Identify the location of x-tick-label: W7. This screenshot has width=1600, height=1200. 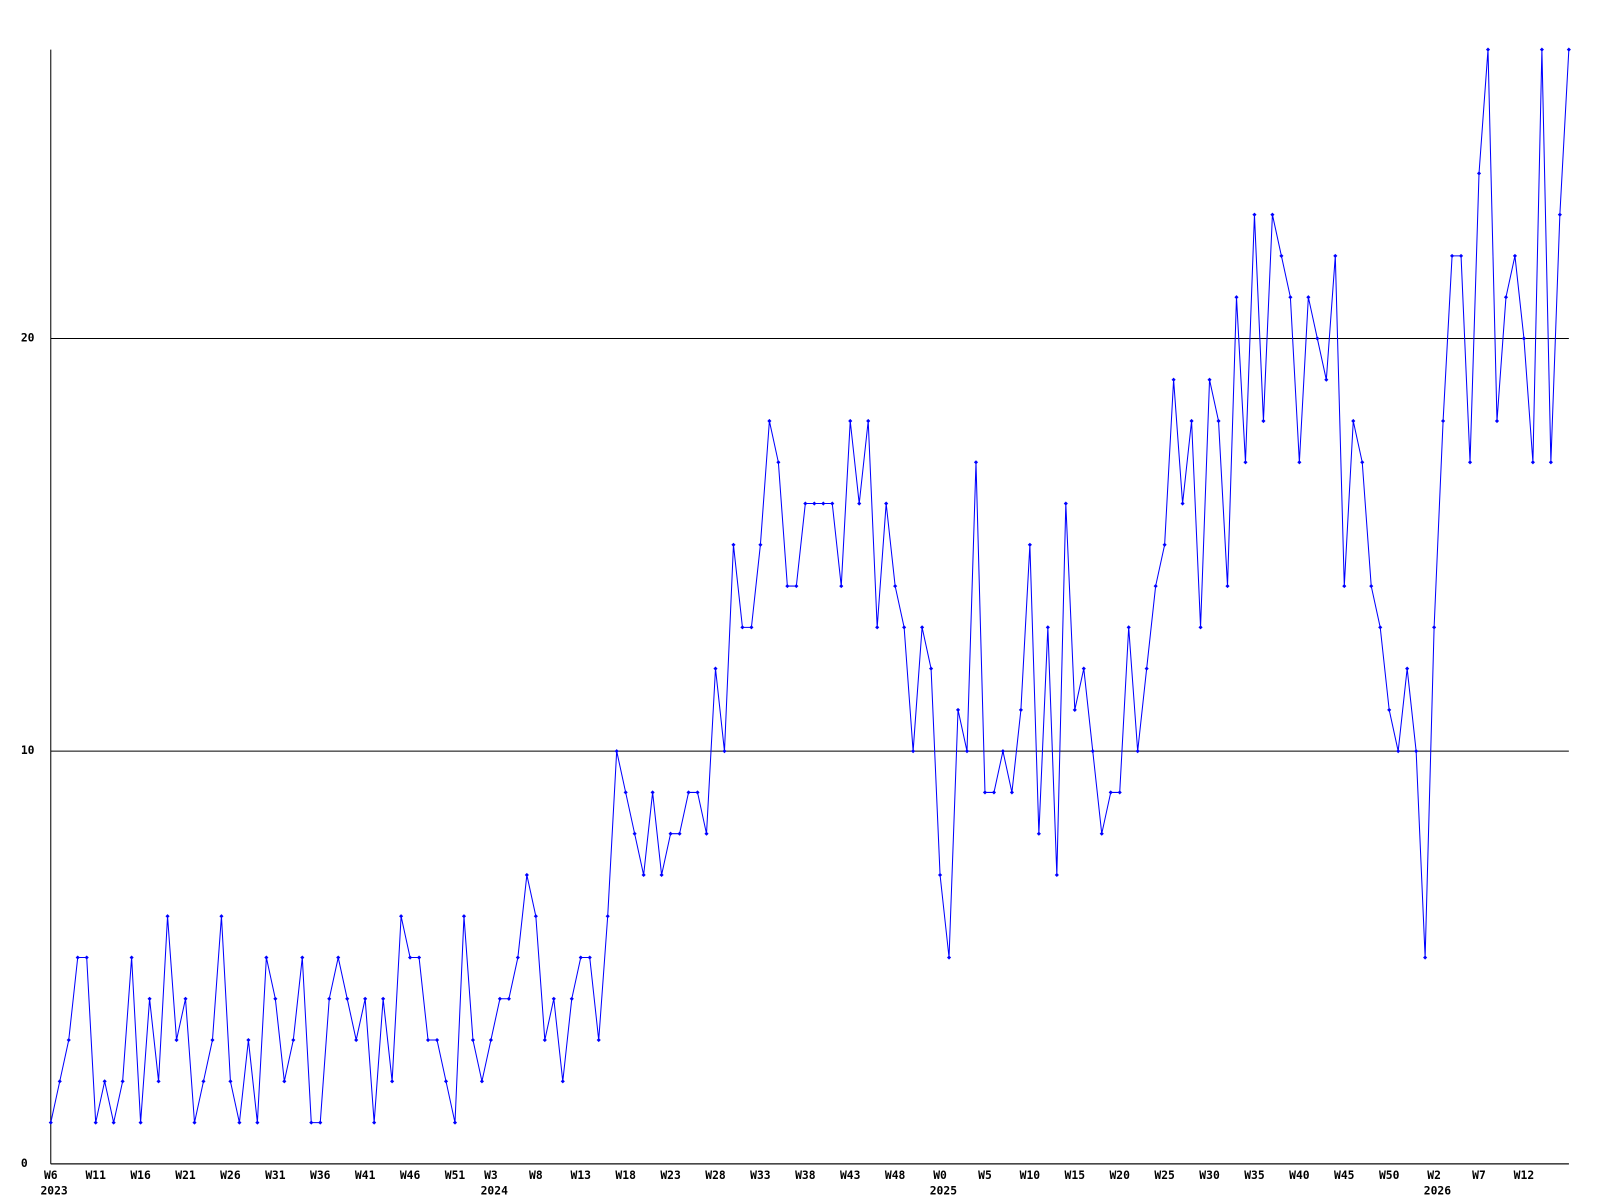
(1479, 1175).